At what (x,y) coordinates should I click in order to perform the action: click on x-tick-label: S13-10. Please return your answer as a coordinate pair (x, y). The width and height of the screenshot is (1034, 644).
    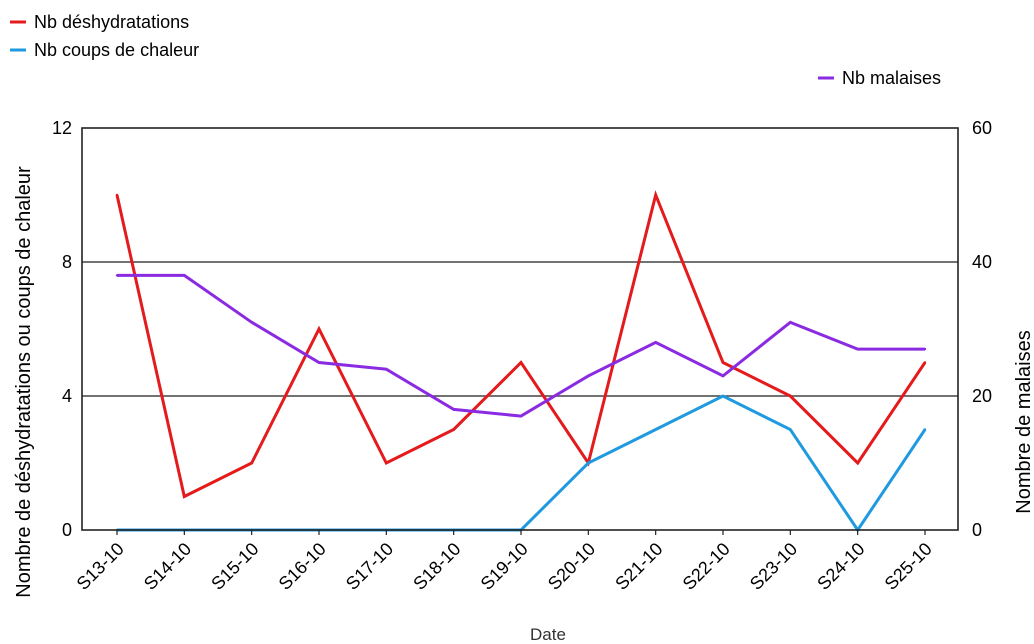
    Looking at the image, I should click on (100, 566).